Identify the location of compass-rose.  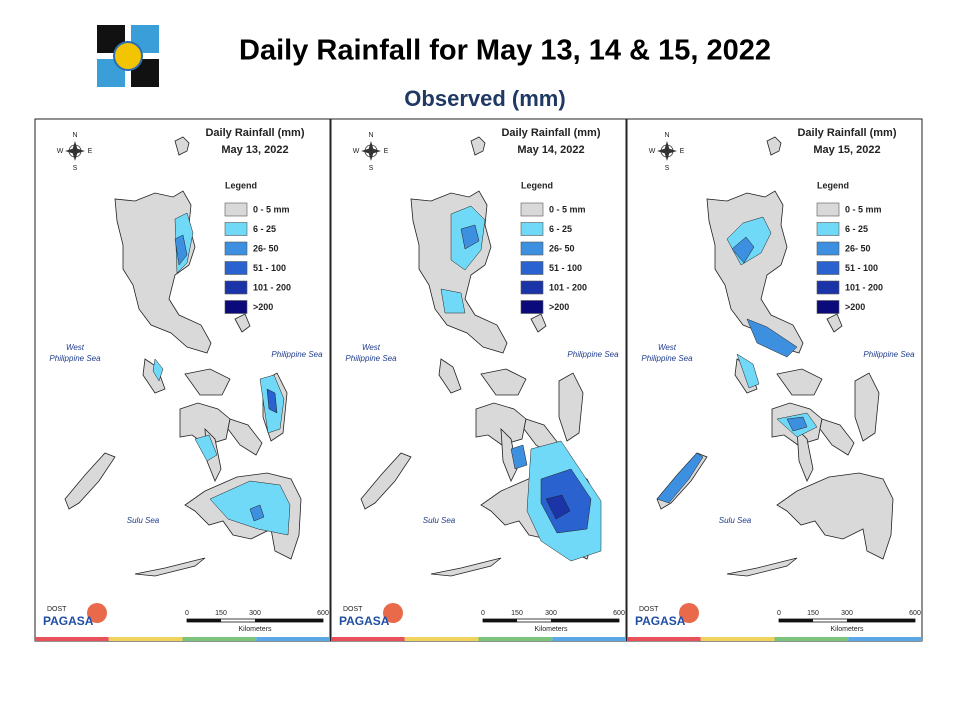
(667, 151).